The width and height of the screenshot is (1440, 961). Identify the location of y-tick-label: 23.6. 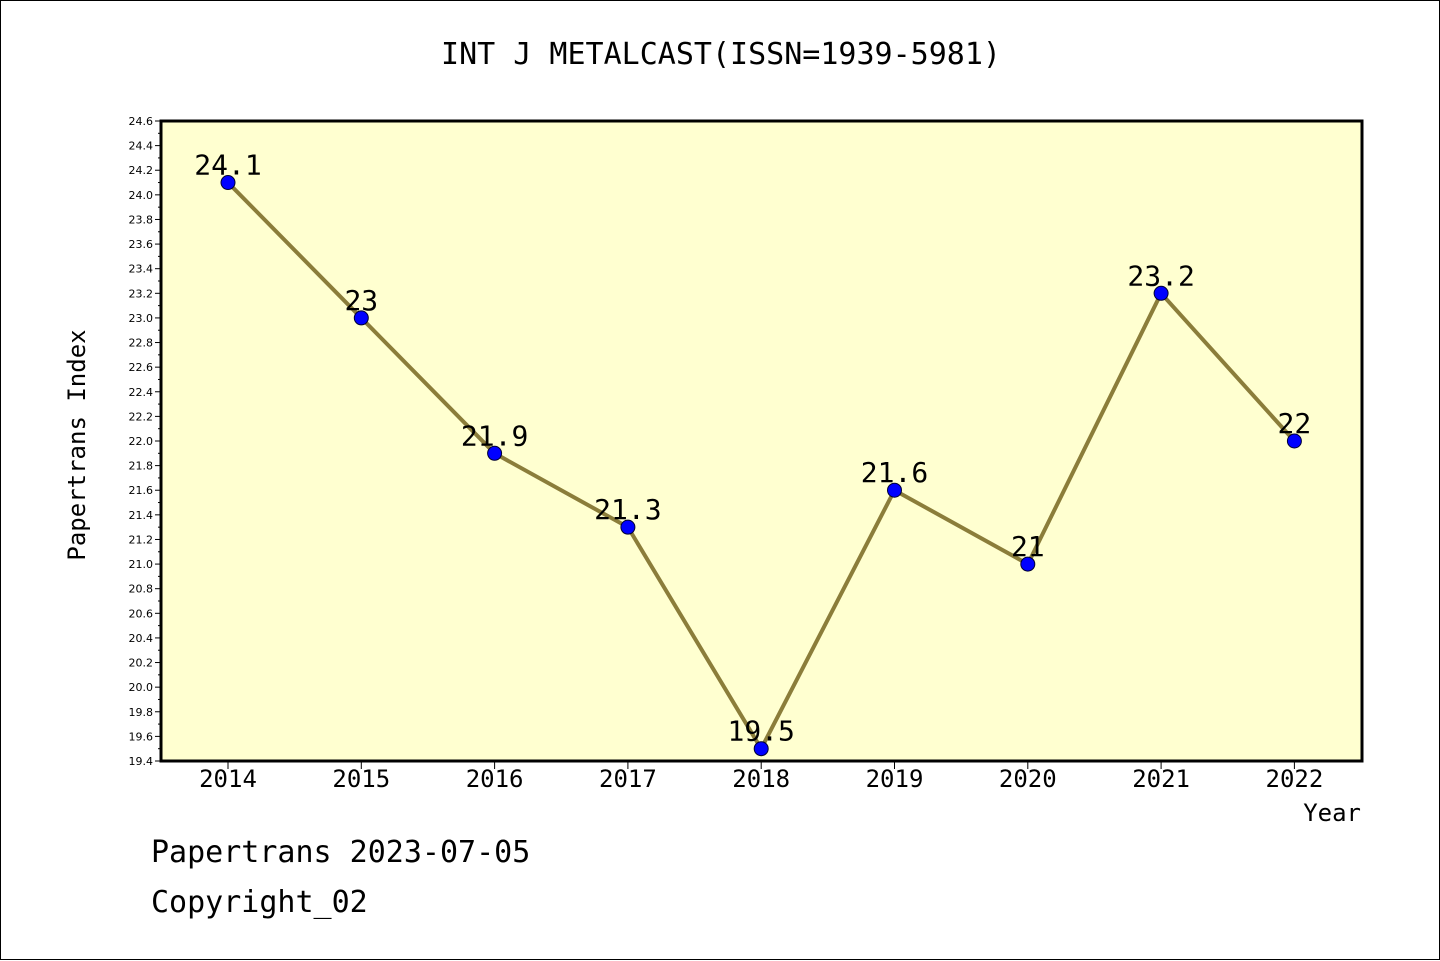
(141, 244).